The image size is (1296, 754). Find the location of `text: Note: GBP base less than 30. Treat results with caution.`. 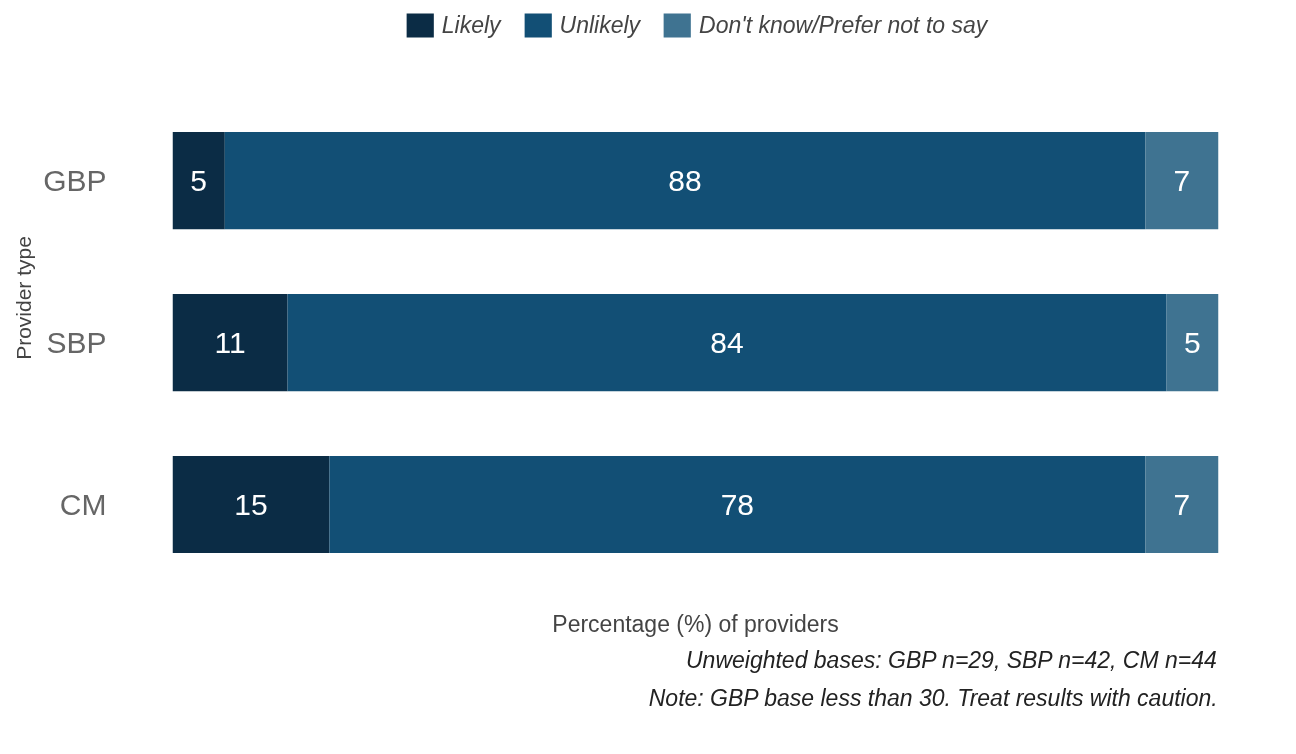

text: Note: GBP base less than 30. Treat results with caution. is located at coordinates (933, 697).